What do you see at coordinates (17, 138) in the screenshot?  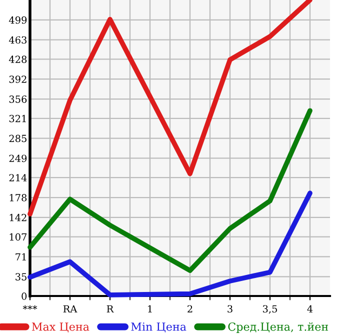 I see `y-tick-label: 285` at bounding box center [17, 138].